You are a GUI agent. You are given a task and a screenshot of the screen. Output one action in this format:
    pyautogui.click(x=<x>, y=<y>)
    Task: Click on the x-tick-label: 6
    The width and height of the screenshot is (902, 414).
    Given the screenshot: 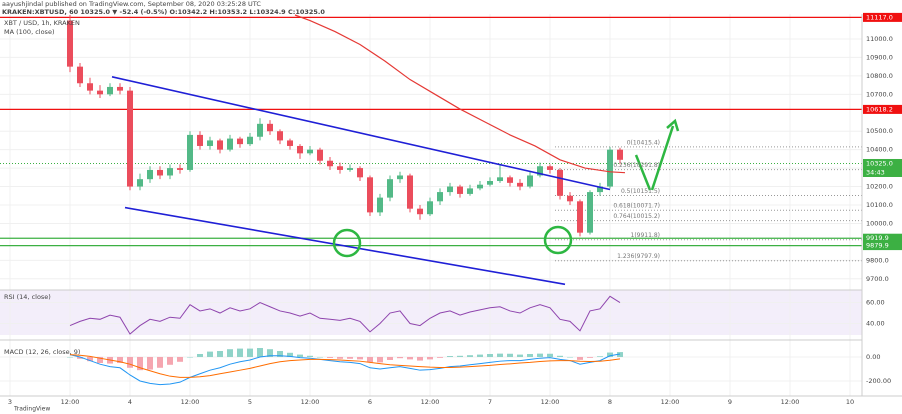 What is the action you would take?
    pyautogui.click(x=370, y=402)
    